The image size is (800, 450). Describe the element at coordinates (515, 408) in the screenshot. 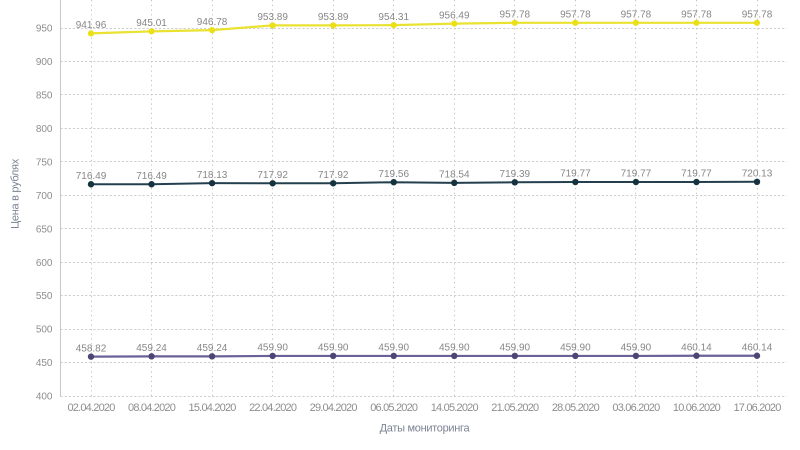

I see `svg-text: 21.05.2020` at that location.